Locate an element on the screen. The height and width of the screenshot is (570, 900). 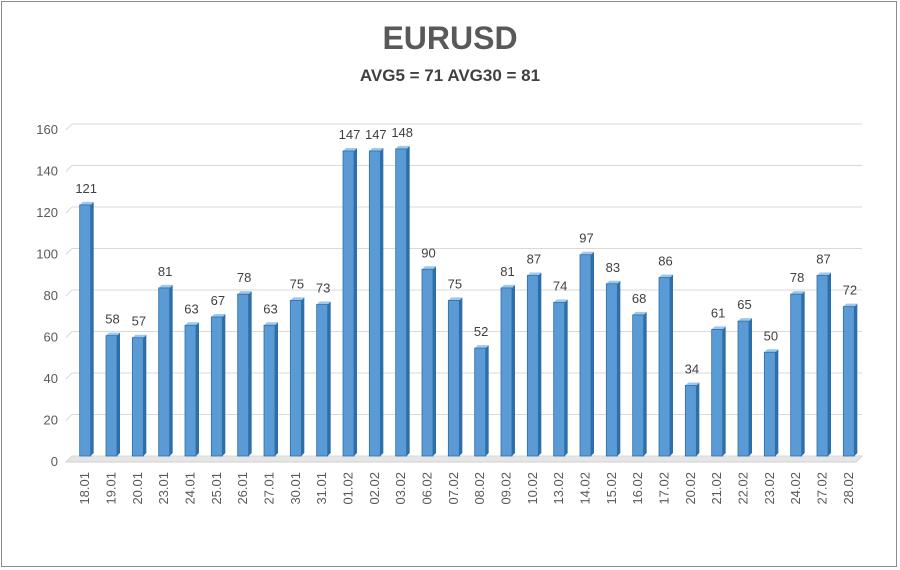
chart-subtitle: AVG5 = 71 AVG30 = 81 is located at coordinates (450, 75).